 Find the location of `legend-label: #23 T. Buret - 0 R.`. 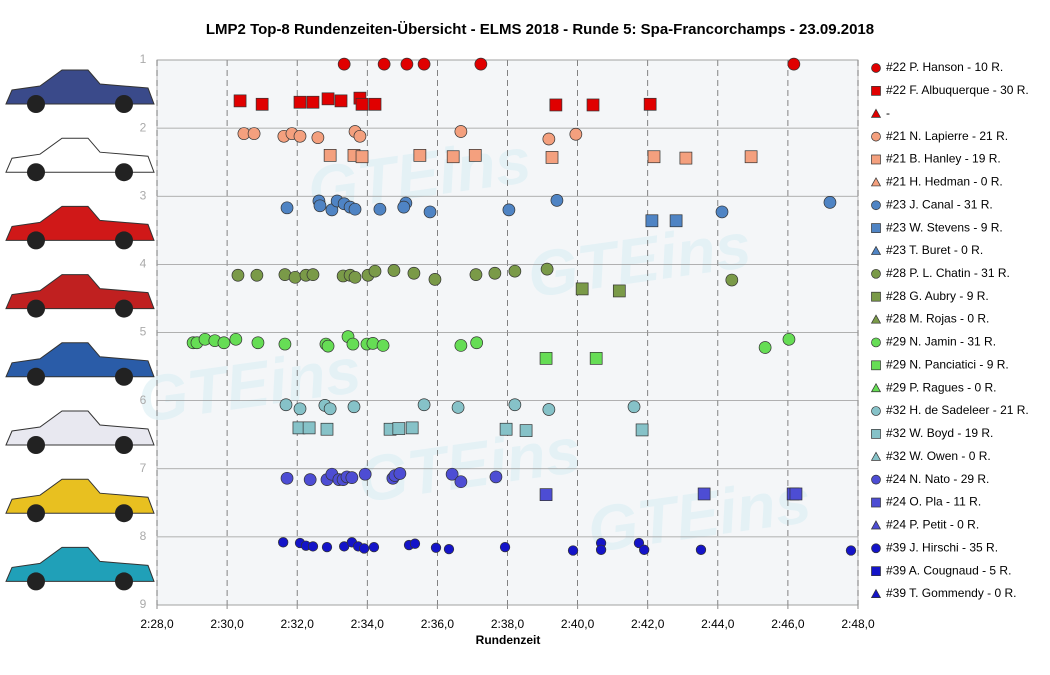

legend-label: #23 T. Buret - 0 R. is located at coordinates (934, 250).